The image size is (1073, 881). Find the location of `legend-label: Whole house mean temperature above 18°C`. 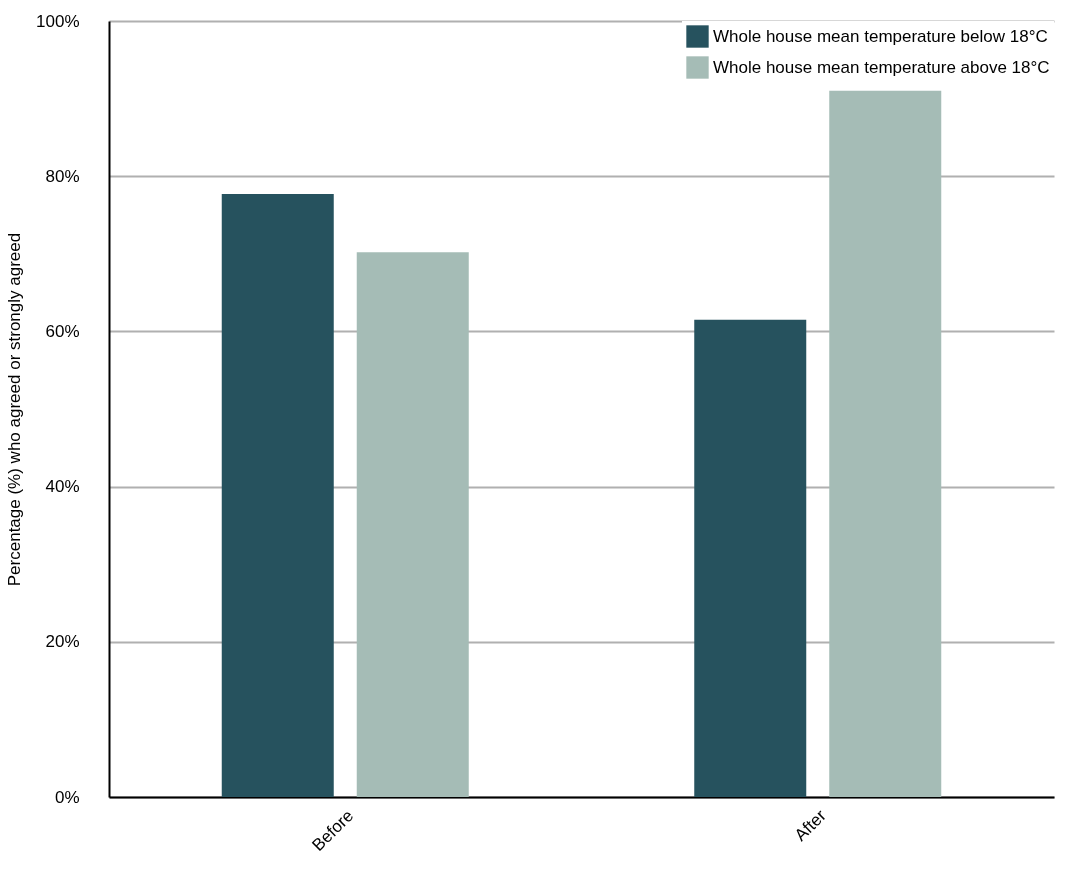

legend-label: Whole house mean temperature above 18°C is located at coordinates (881, 67).